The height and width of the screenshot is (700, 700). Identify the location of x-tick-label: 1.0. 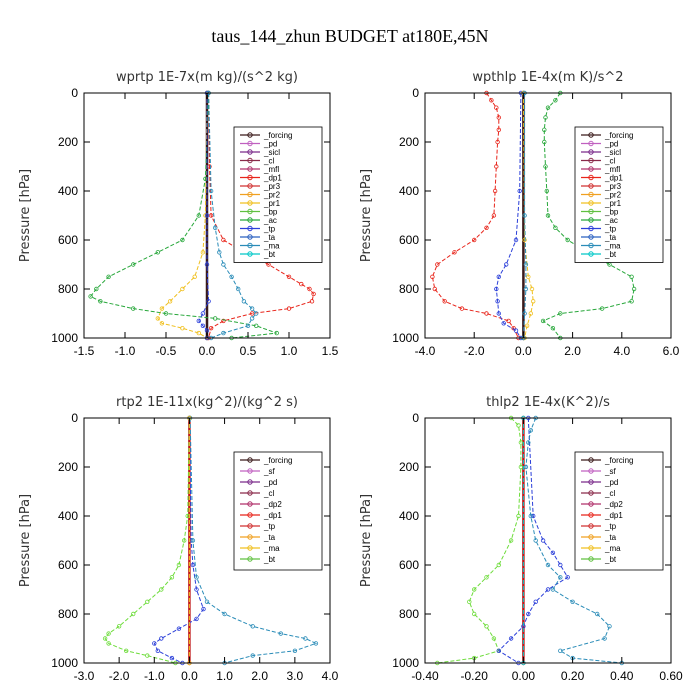
(289, 351).